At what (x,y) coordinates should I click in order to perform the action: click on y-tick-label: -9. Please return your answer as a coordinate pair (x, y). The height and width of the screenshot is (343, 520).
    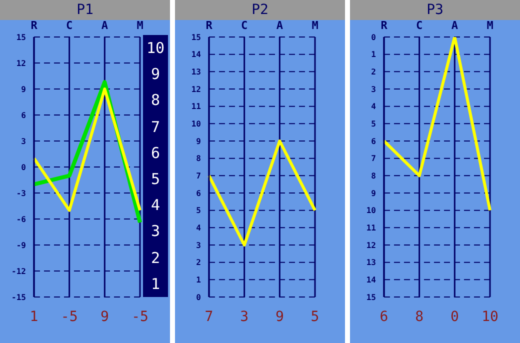
    Looking at the image, I should click on (21, 245).